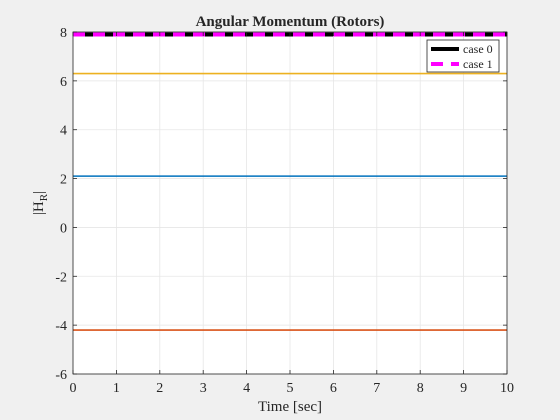 Image resolution: width=560 pixels, height=420 pixels. Describe the element at coordinates (246, 388) in the screenshot. I see `x-tick-label: 4` at that location.